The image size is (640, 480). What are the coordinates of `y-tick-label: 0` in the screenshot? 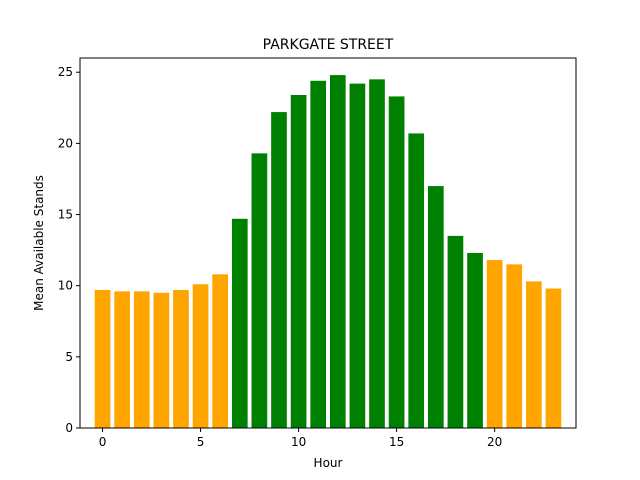 It's located at (69, 428).